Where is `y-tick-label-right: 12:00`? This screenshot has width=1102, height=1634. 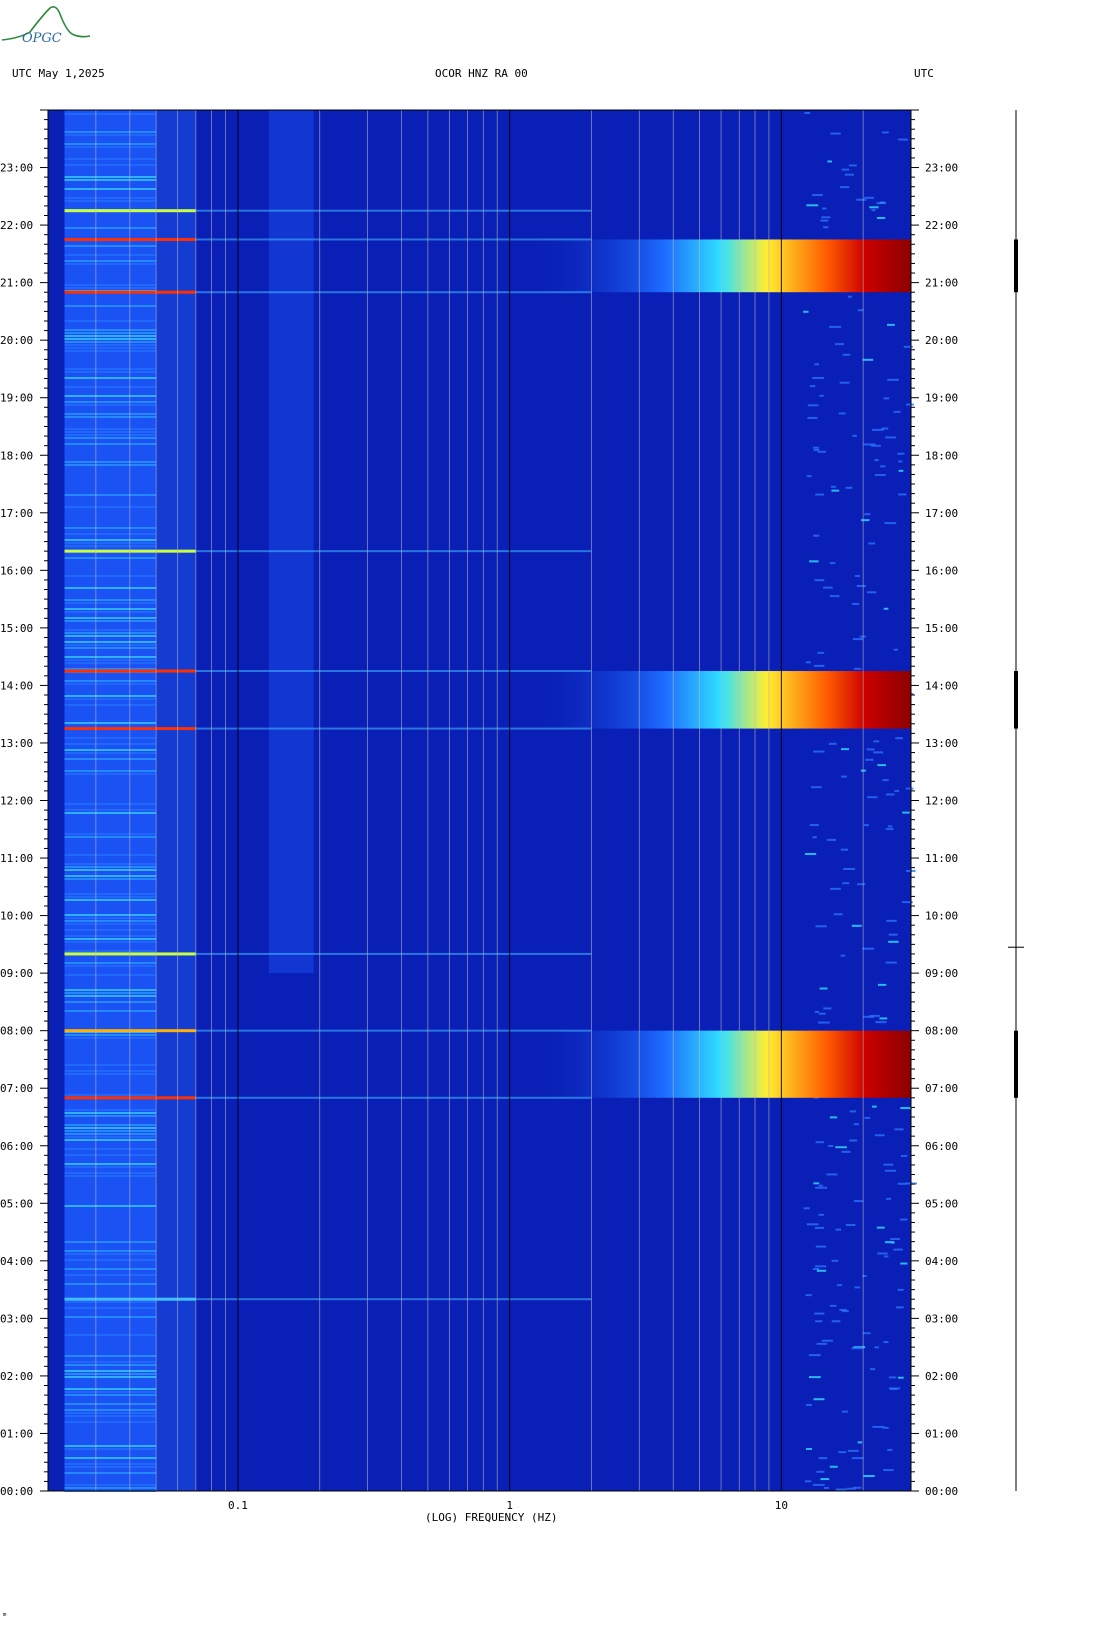
y-tick-label-right: 12:00 is located at coordinates (941, 801).